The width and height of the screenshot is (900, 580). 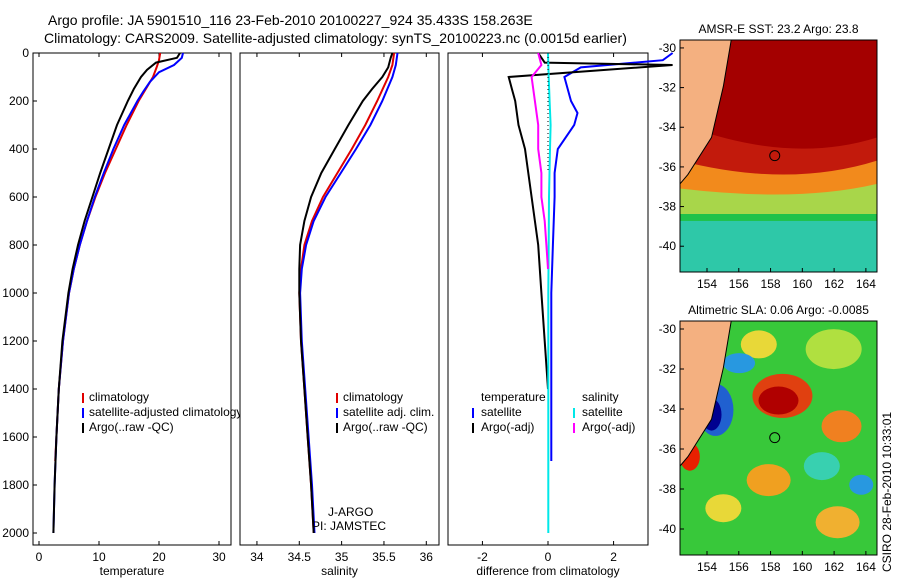 What do you see at coordinates (427, 557) in the screenshot?
I see `x-tick-label: 36` at bounding box center [427, 557].